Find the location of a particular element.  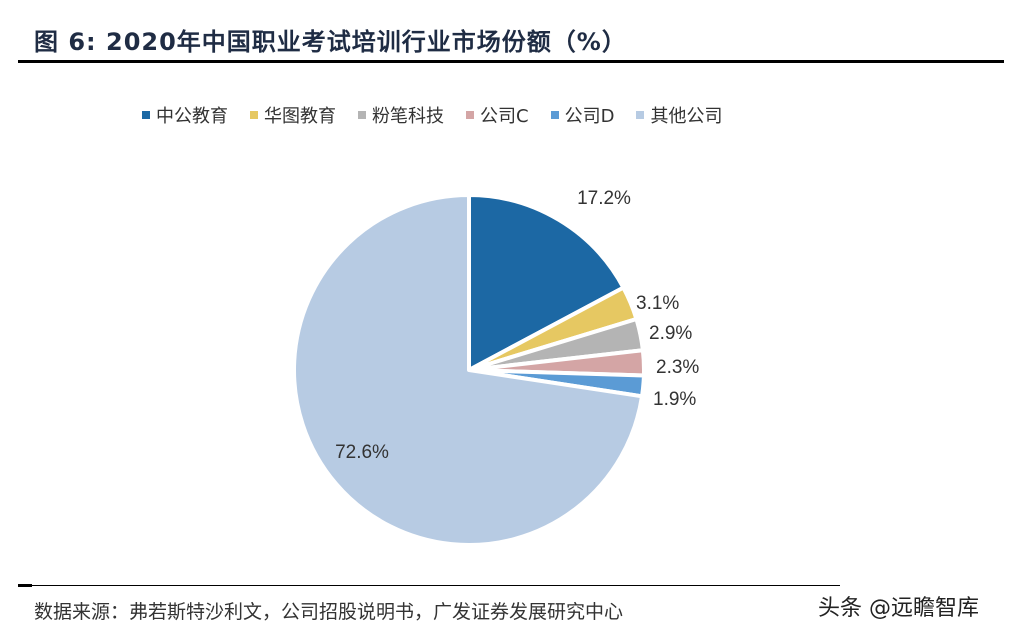

legend-item-fenbi: 粉笔科技 is located at coordinates (401, 115).